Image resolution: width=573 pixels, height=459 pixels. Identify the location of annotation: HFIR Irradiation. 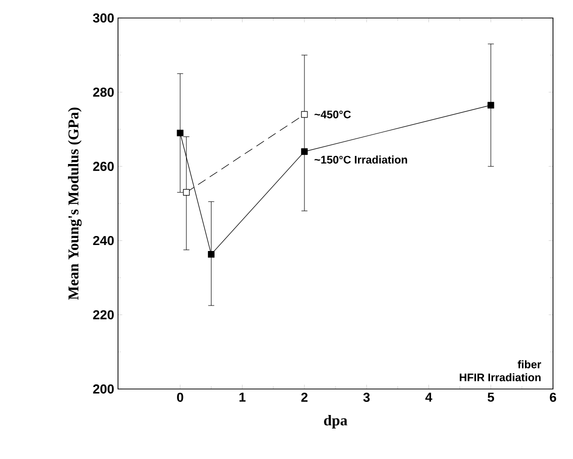
(500, 377).